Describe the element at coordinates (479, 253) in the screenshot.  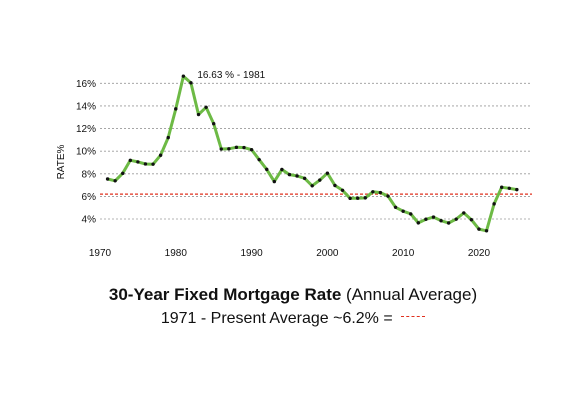
I see `x-tick-label-2020: 2020` at that location.